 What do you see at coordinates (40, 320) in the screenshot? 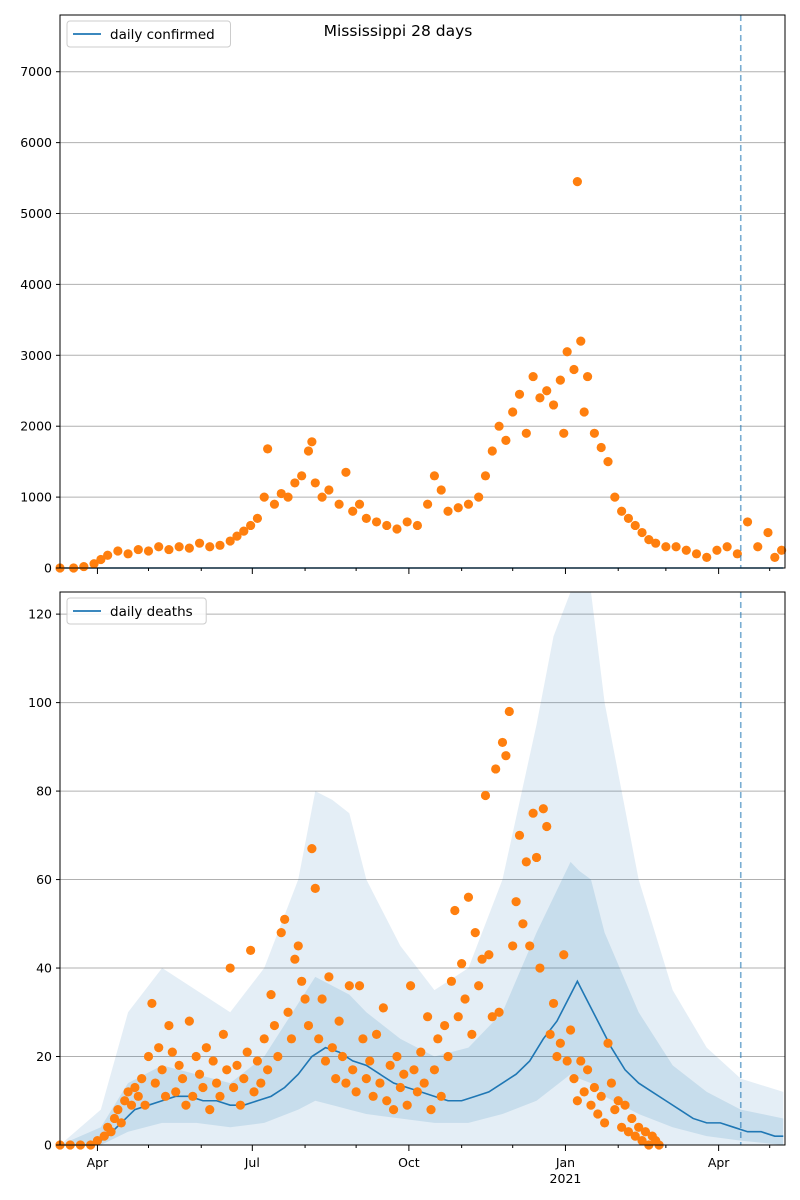
I see `confirmed-y-axis: 0 1000 2000 3000 4000 5000 6000 7000` at bounding box center [40, 320].